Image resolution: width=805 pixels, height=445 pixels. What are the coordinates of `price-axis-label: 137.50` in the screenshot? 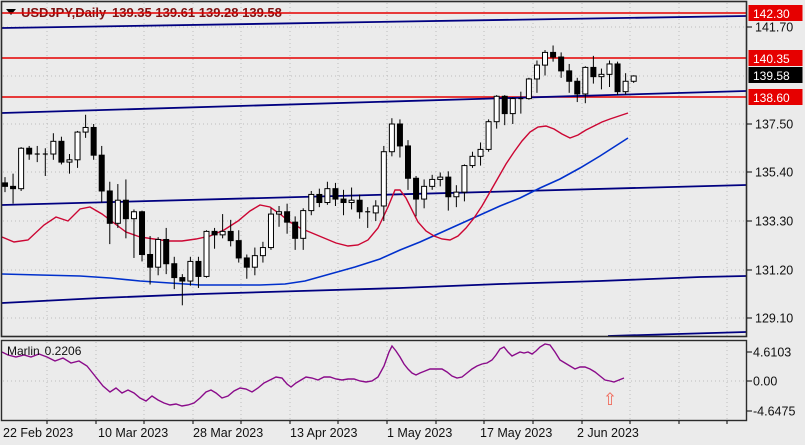 It's located at (774, 125).